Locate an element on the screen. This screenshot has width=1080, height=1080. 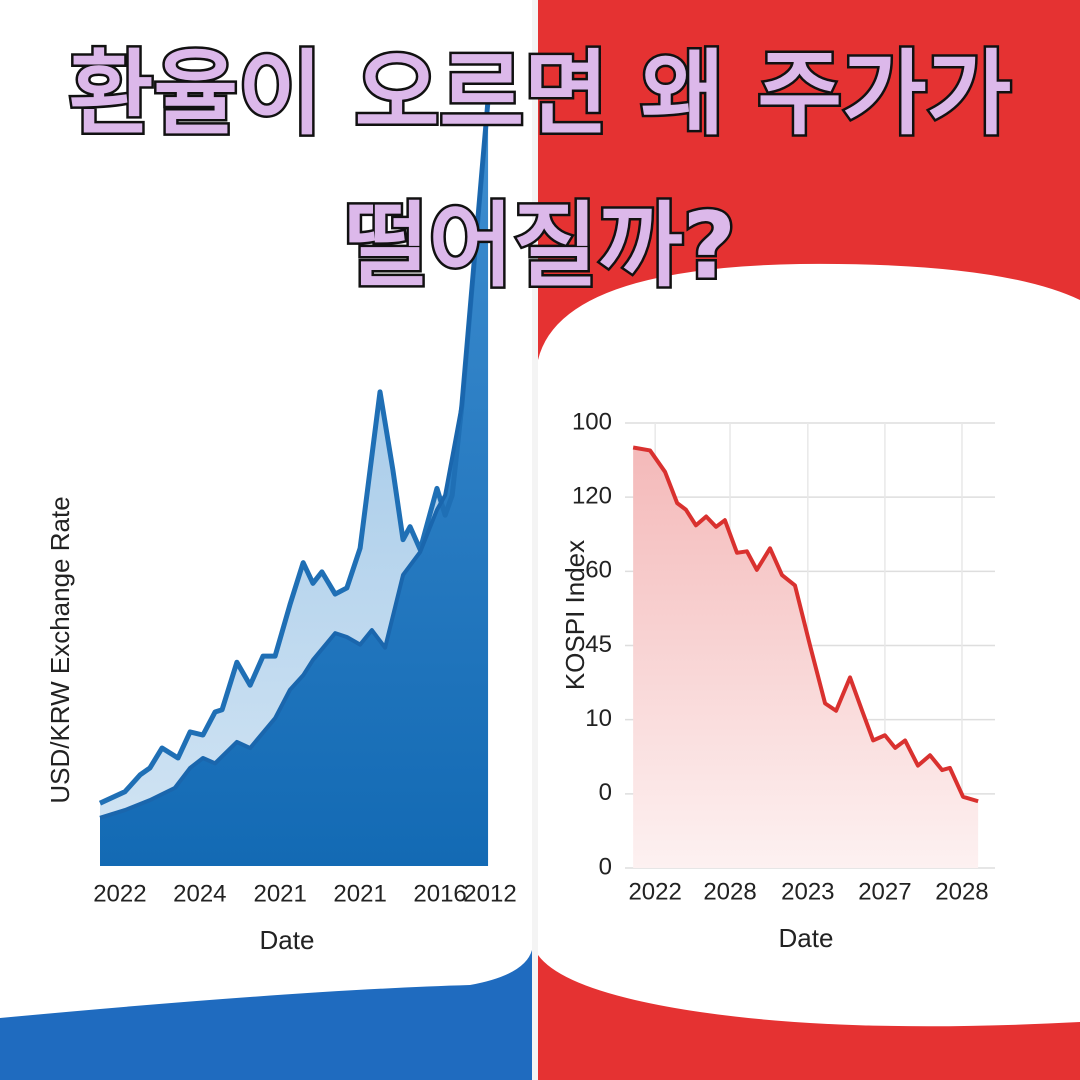
x-tick-label: 2012 is located at coordinates (489, 893).